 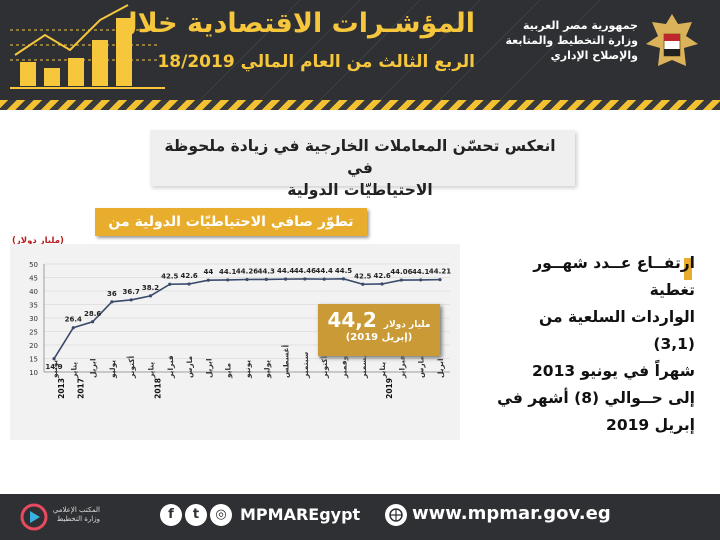 I want to click on ministry-line: وزارة التخطيط والمتابعة, so click(x=571, y=40).